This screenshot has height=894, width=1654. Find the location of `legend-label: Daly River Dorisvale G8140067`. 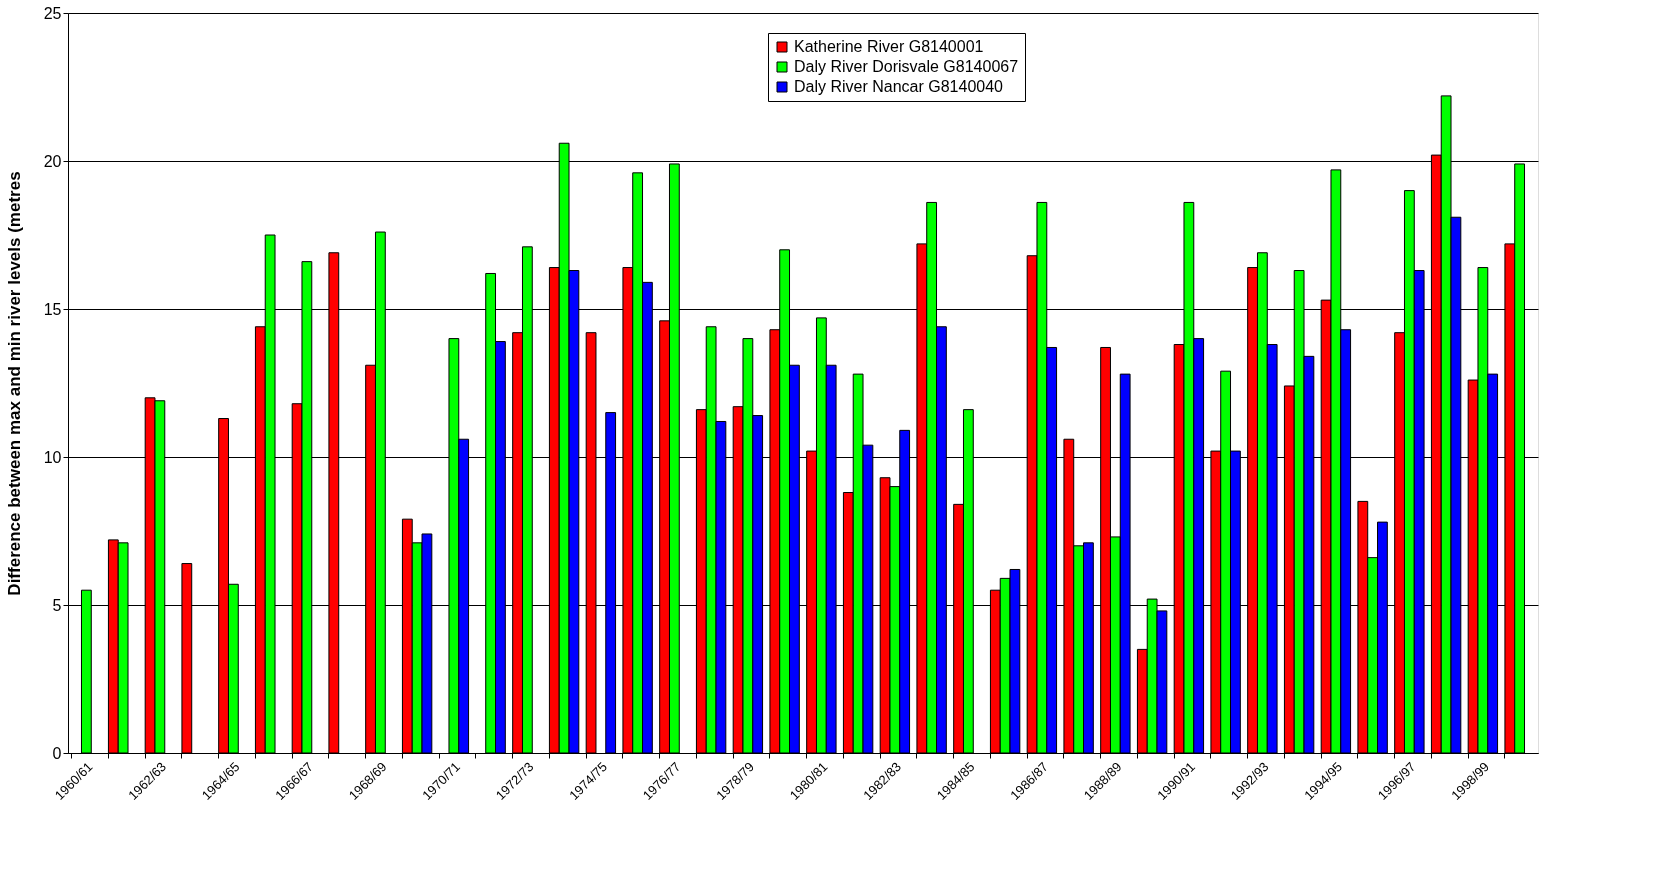

legend-label: Daly River Dorisvale G8140067 is located at coordinates (906, 66).